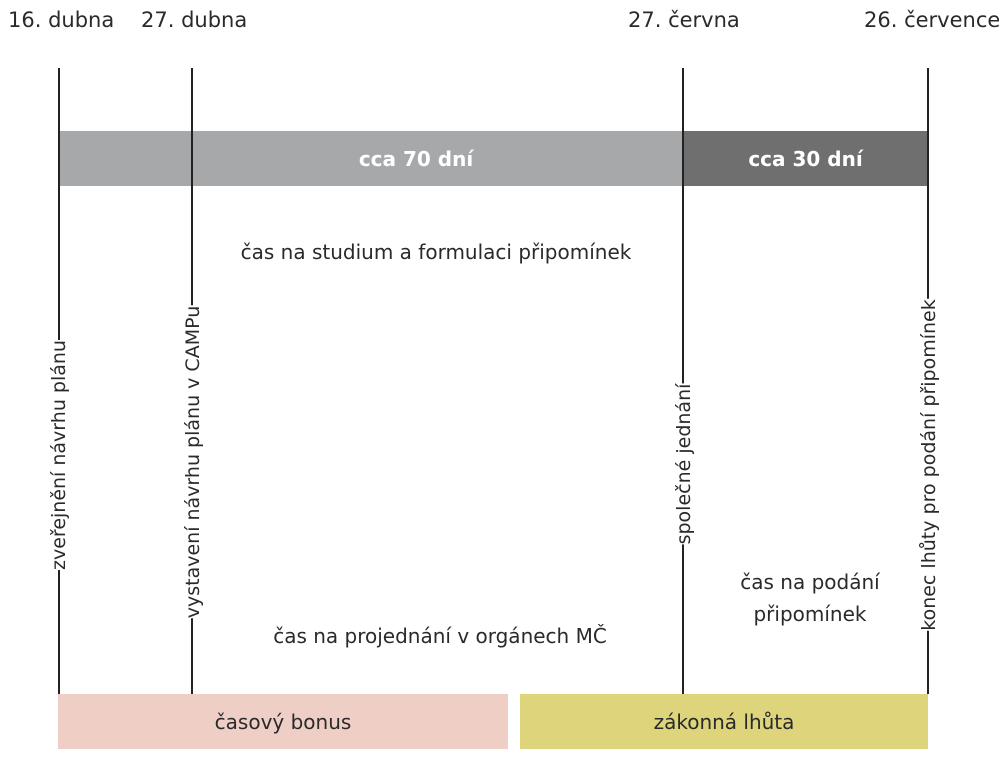 The width and height of the screenshot is (999, 758). What do you see at coordinates (436, 252) in the screenshot?
I see `note-study: čas na studium a formulaci připomínek` at bounding box center [436, 252].